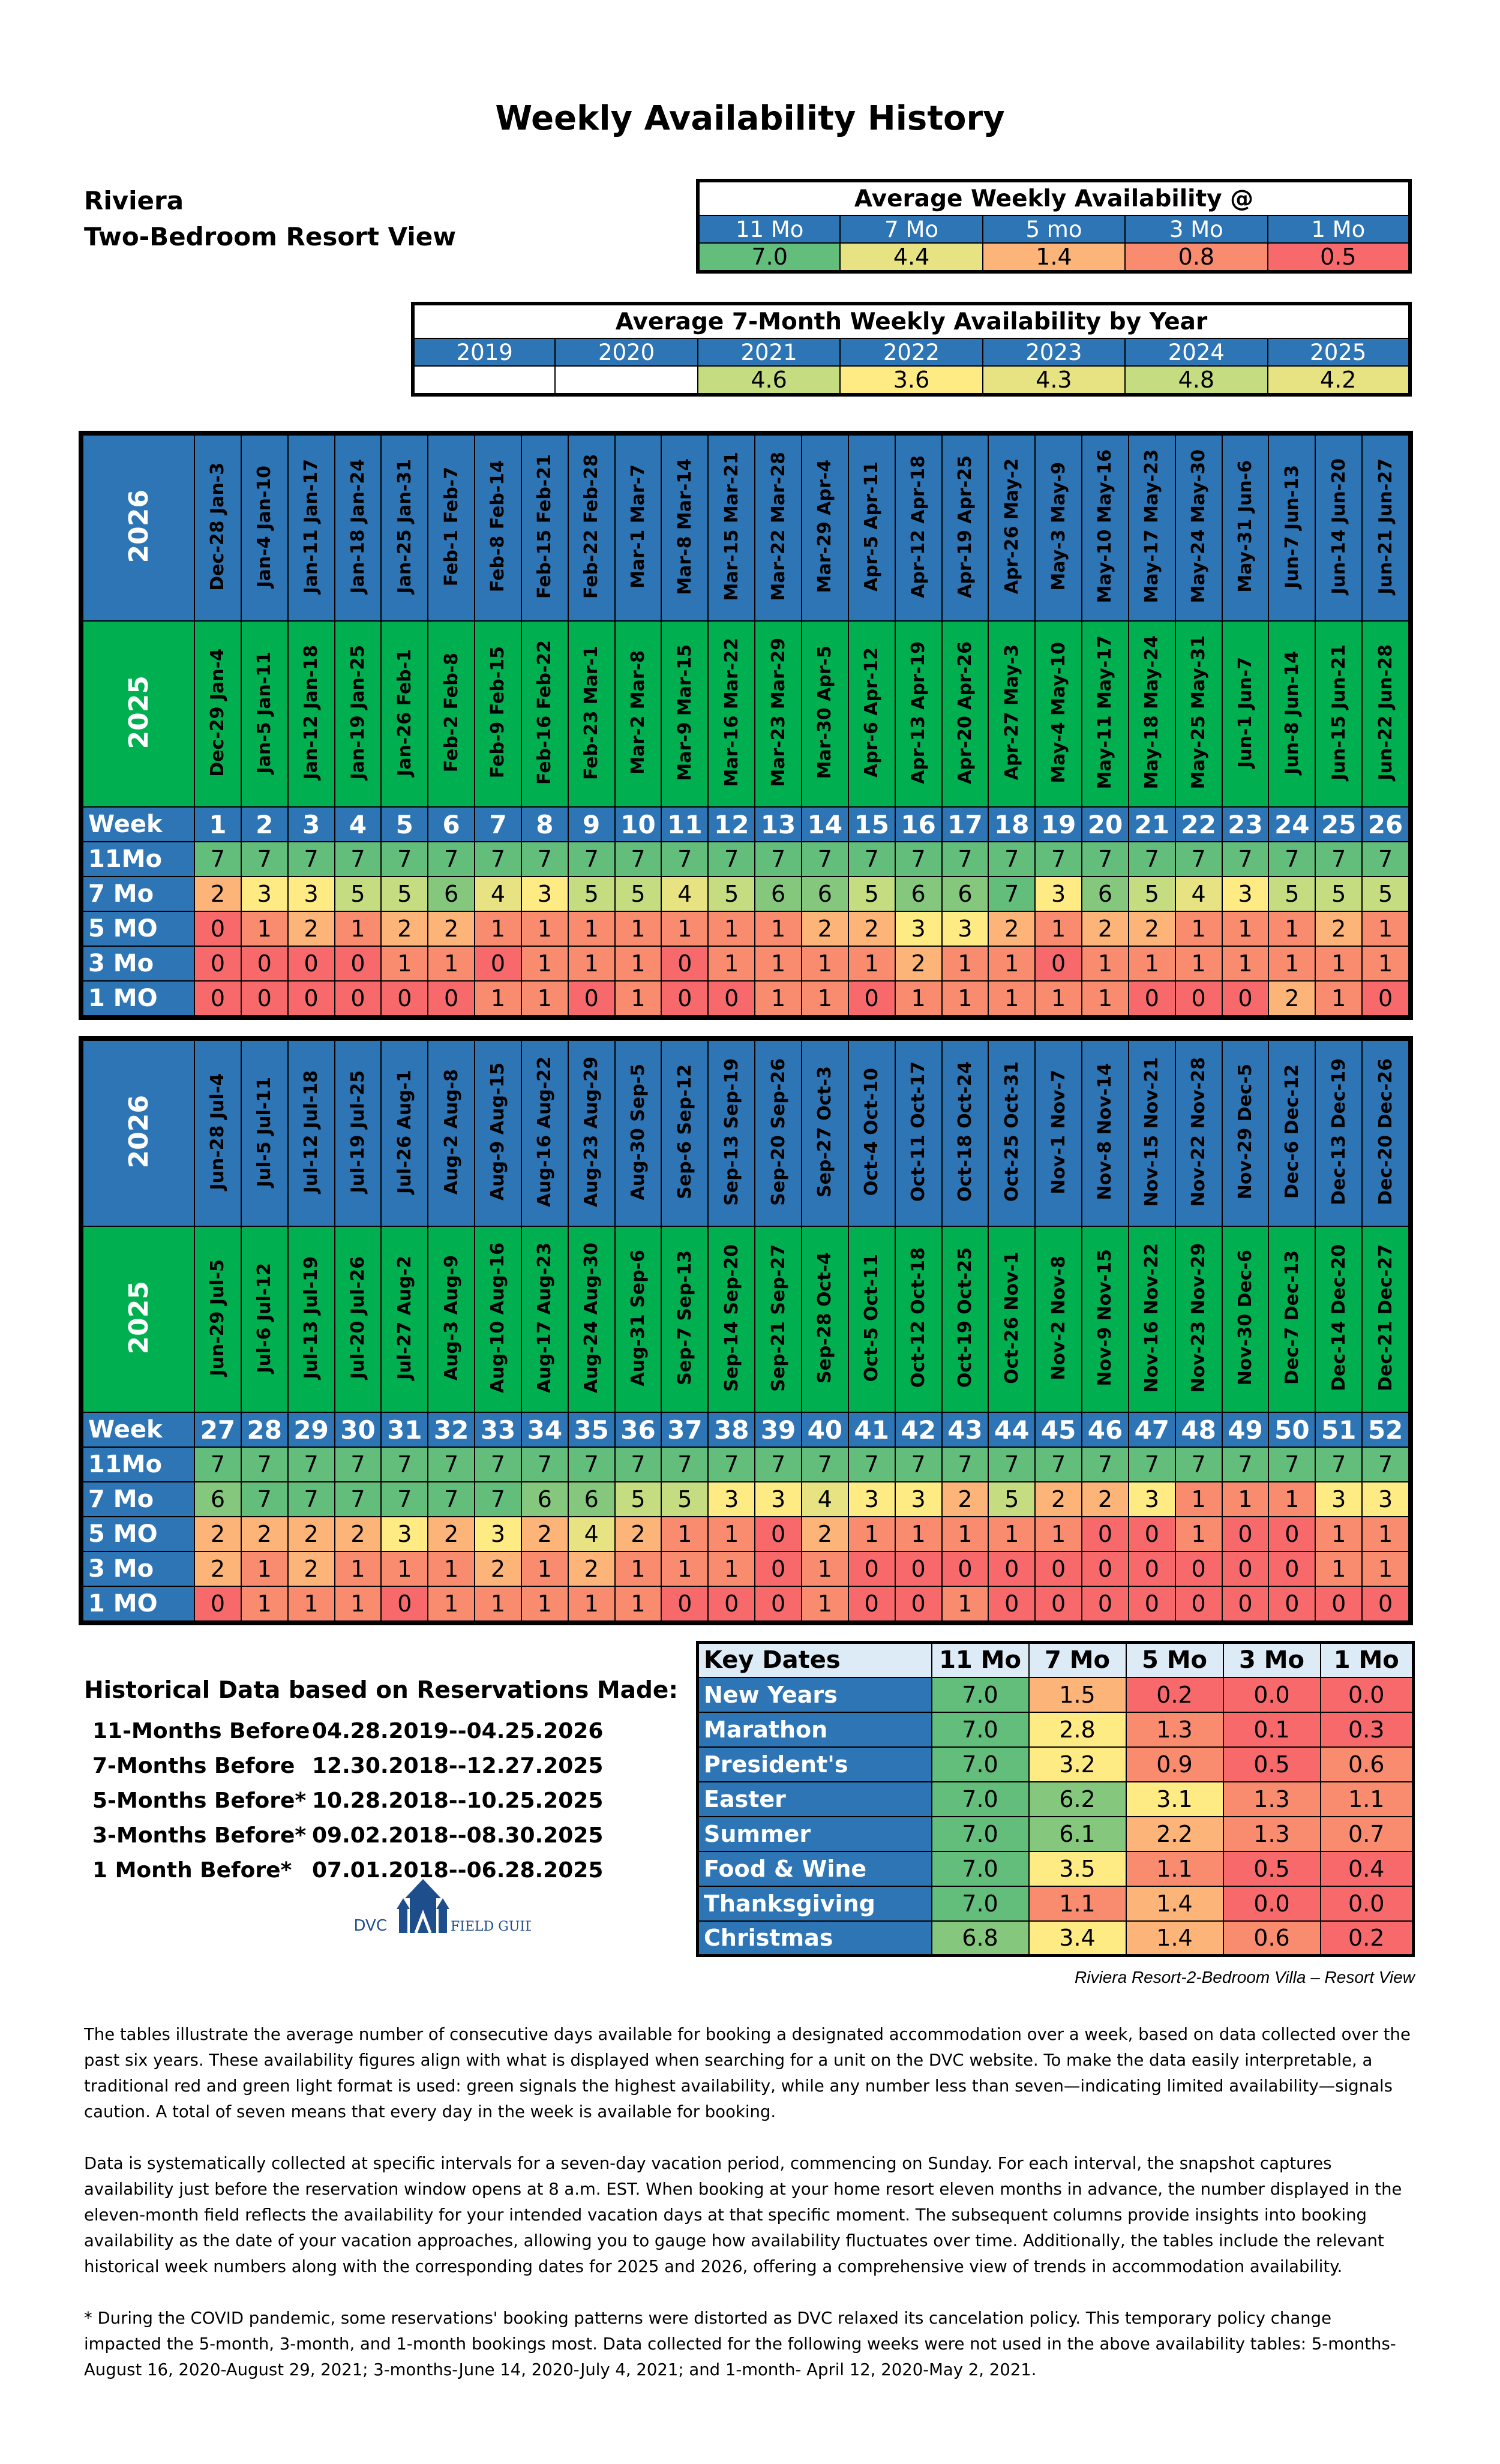  Describe the element at coordinates (685, 1317) in the screenshot. I see `date-range-text: Sep-7 Sep-13` at that location.